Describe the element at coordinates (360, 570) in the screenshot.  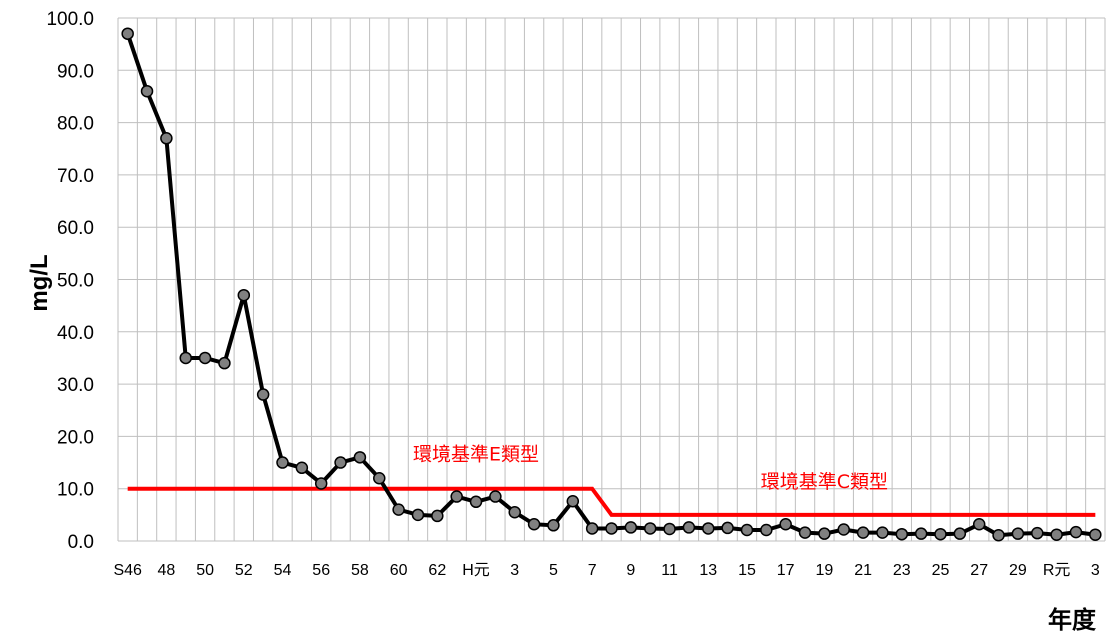
I see `x-tick-label: 58` at that location.